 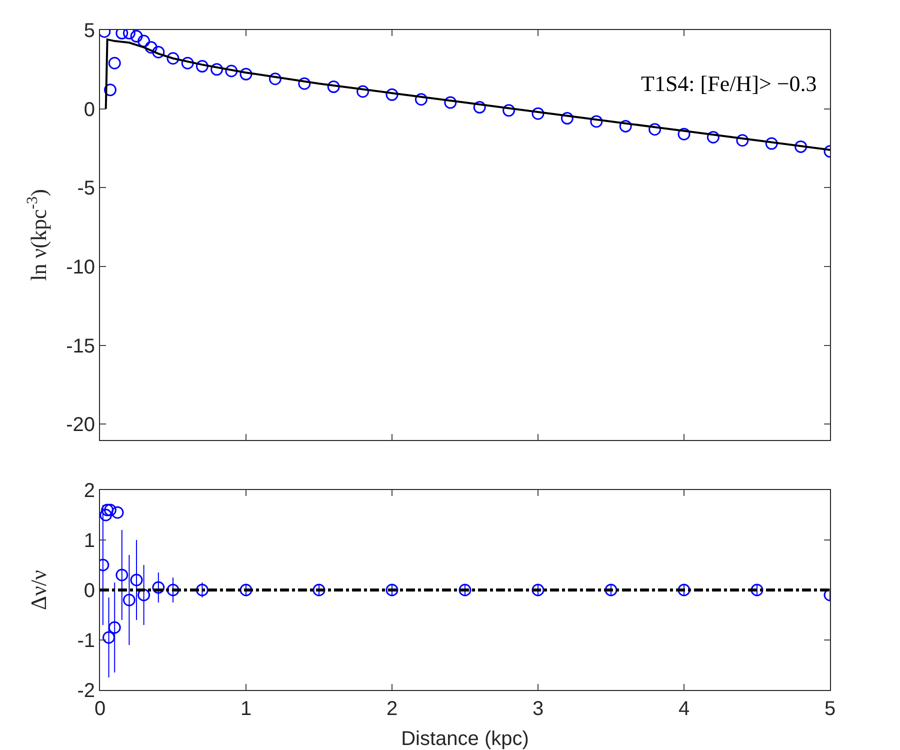 I want to click on y-axis-title: Δν/ν, so click(x=38, y=590).